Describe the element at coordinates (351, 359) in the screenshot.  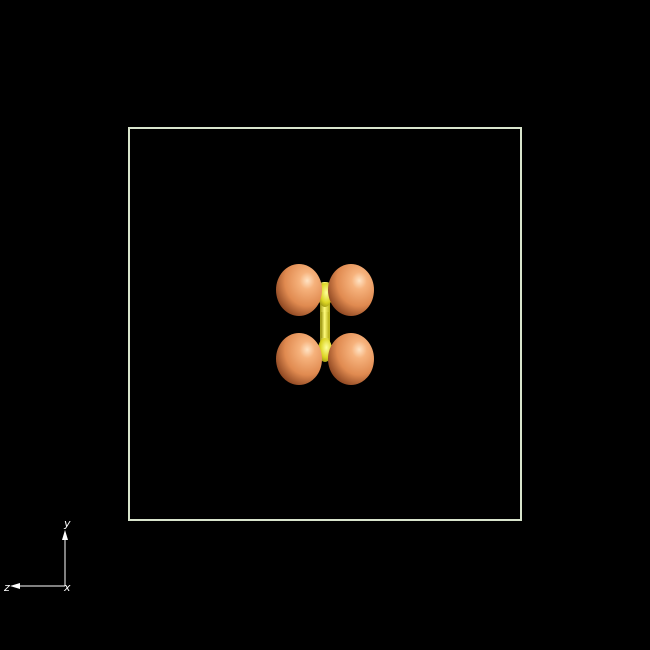
I see `orbital-lobe-bottom-right` at that location.